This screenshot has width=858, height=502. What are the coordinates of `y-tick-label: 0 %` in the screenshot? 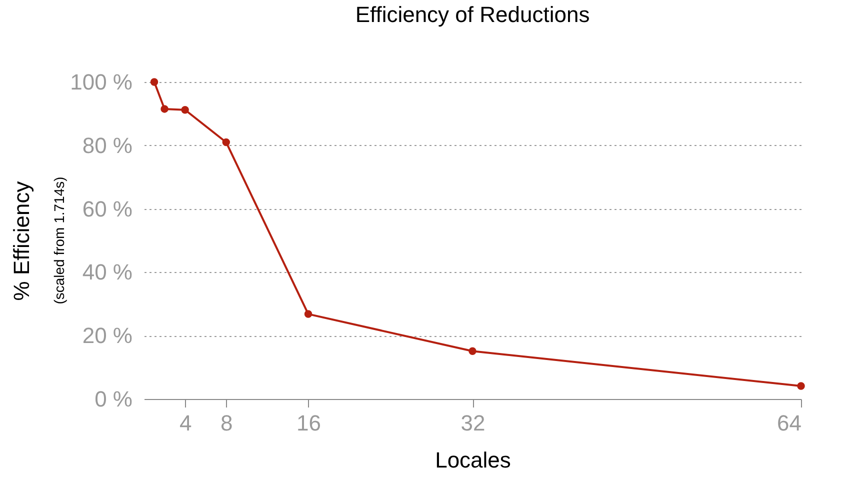 It's located at (113, 399).